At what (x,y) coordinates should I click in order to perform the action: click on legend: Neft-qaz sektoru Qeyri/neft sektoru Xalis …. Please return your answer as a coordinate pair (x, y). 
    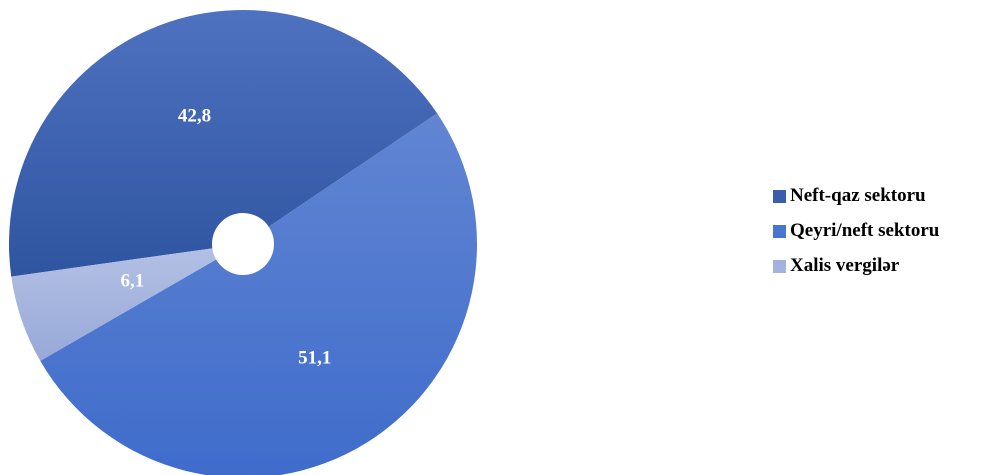
    Looking at the image, I should click on (856, 231).